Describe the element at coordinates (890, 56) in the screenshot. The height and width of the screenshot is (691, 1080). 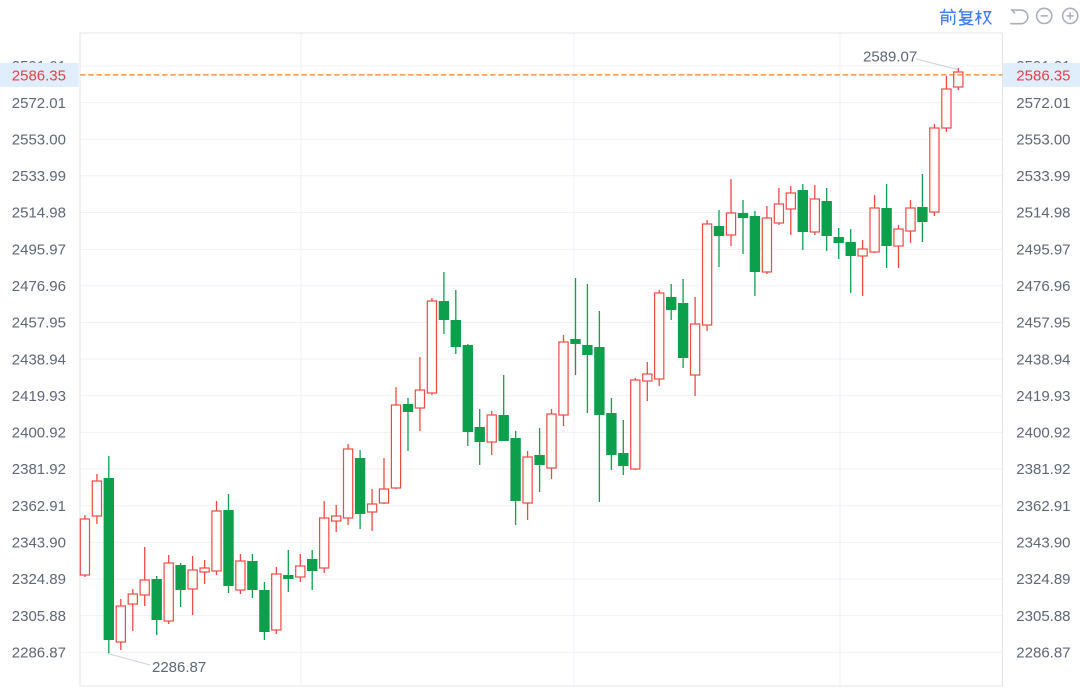
I see `svg-text: 2589.07` at that location.